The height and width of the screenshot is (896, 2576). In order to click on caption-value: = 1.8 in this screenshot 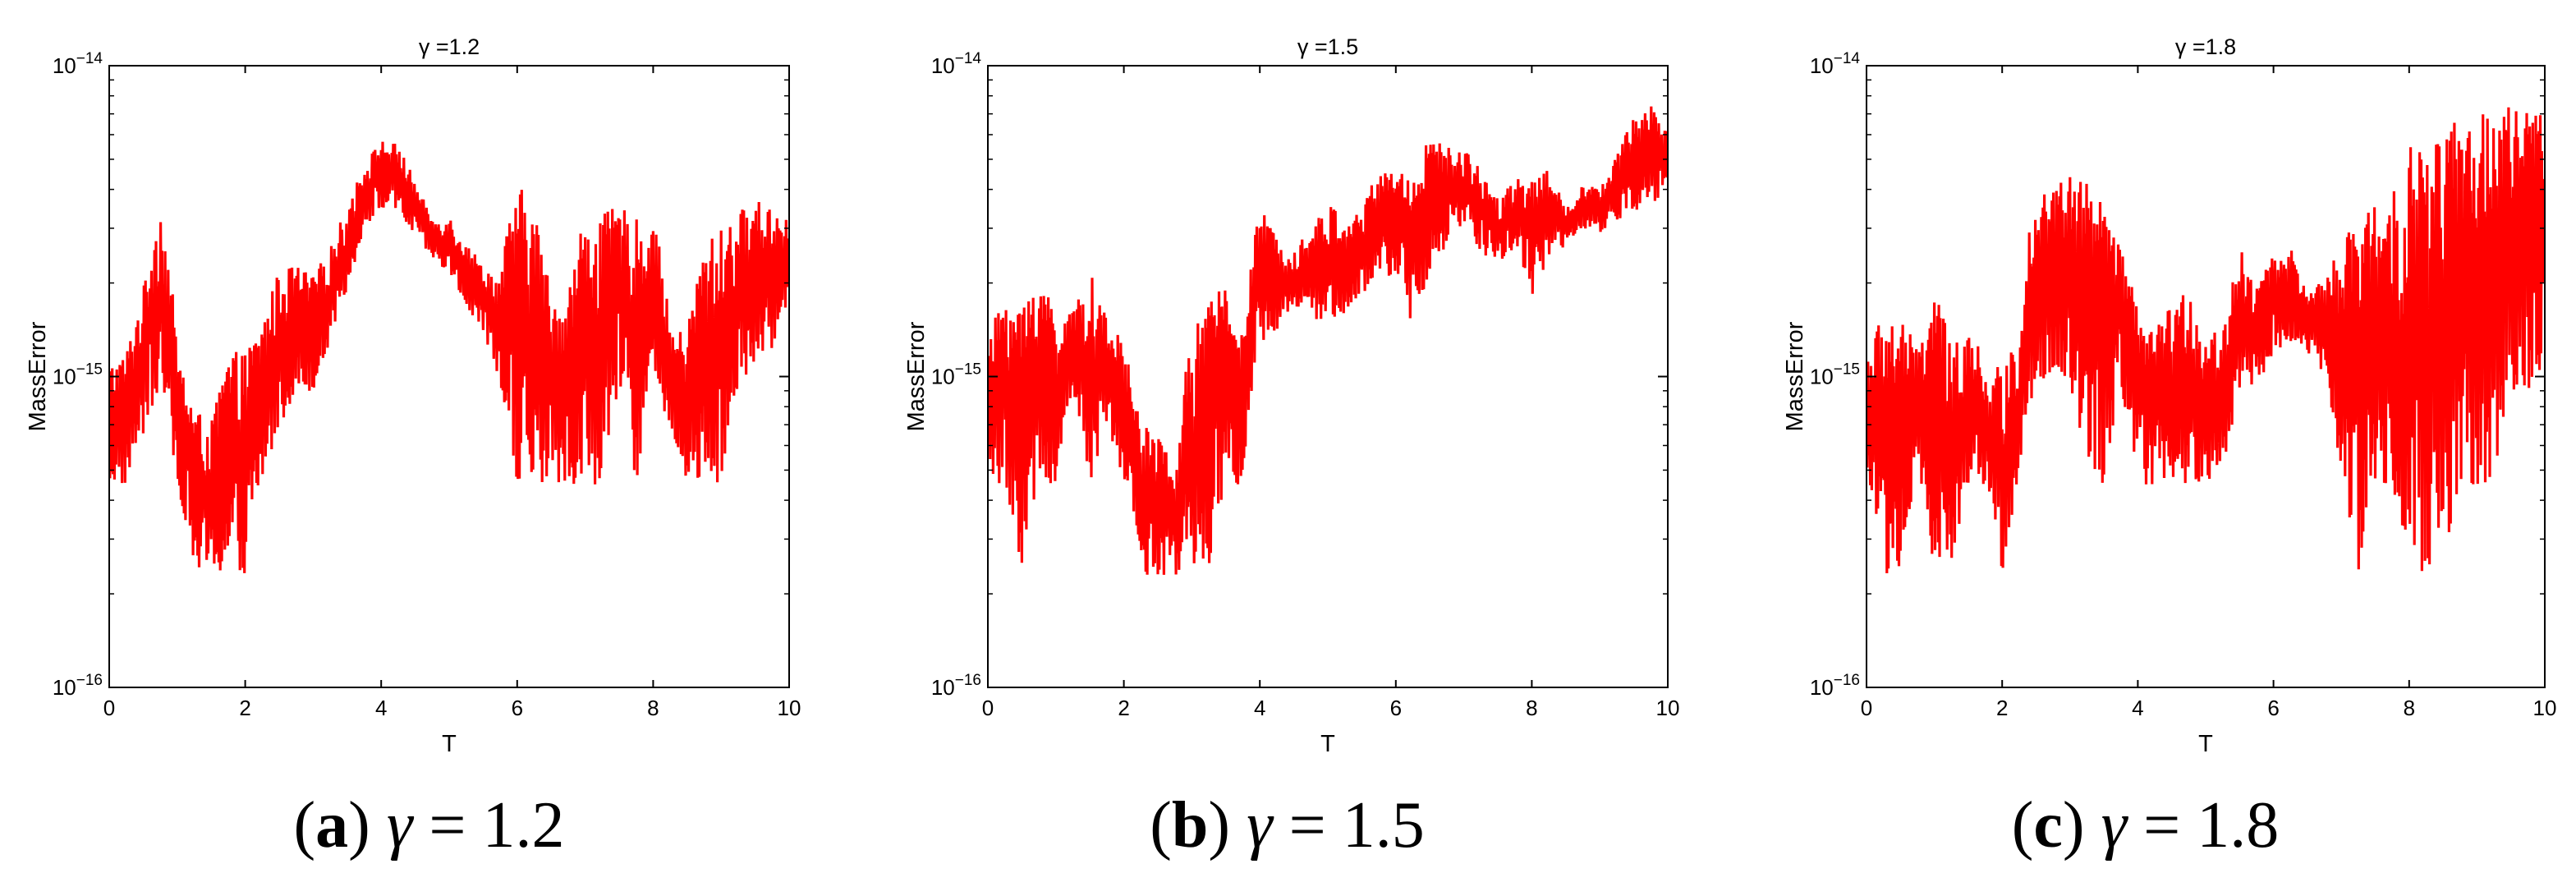, I will do `click(2203, 826)`.